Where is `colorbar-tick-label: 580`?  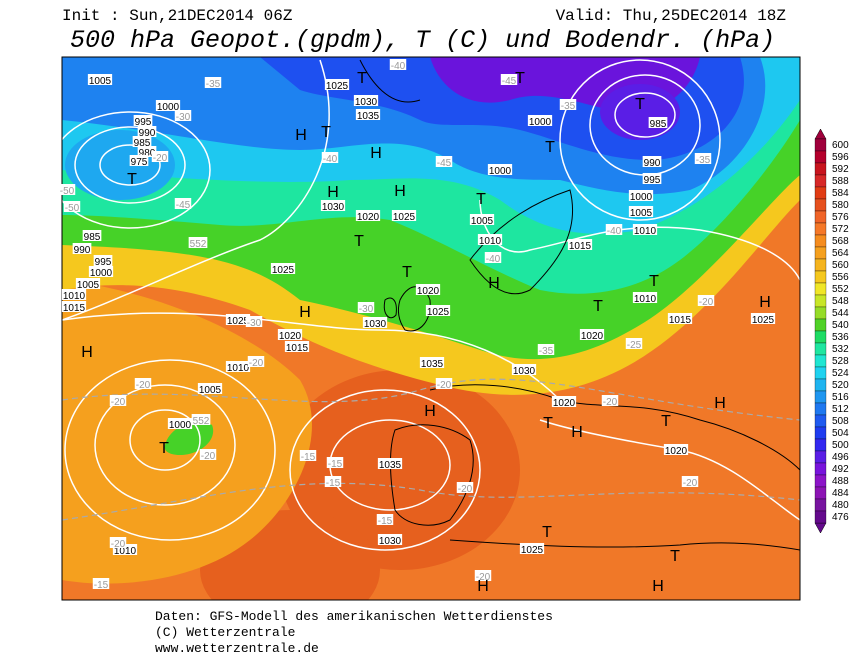
colorbar-tick-label: 580 is located at coordinates (840, 205).